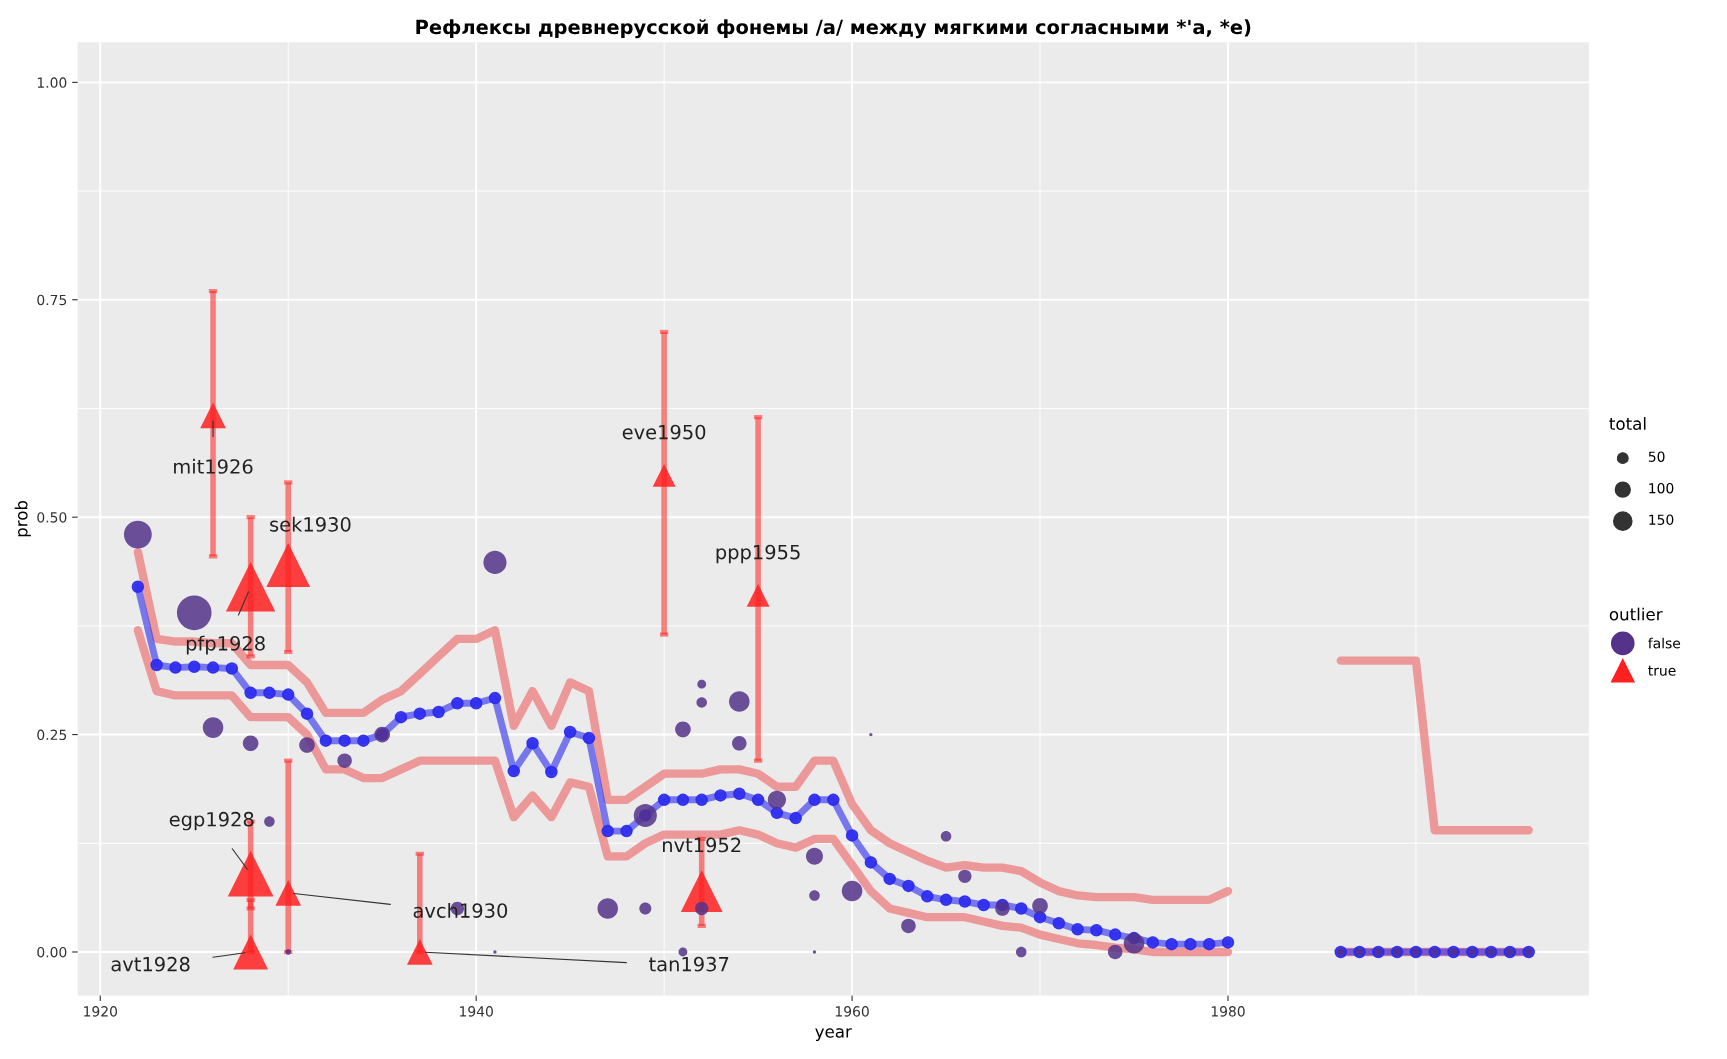  What do you see at coordinates (852, 1011) in the screenshot?
I see `x-tick-label: 1960` at bounding box center [852, 1011].